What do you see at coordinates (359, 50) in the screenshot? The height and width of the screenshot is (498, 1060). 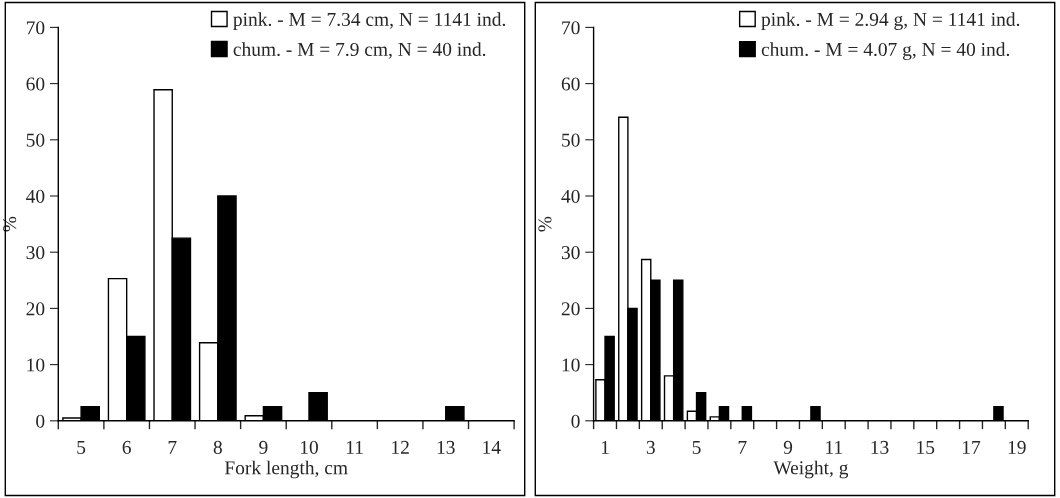 I see `legend-label: chum. - M = 7.9 cm, N = 40 ind.` at bounding box center [359, 50].